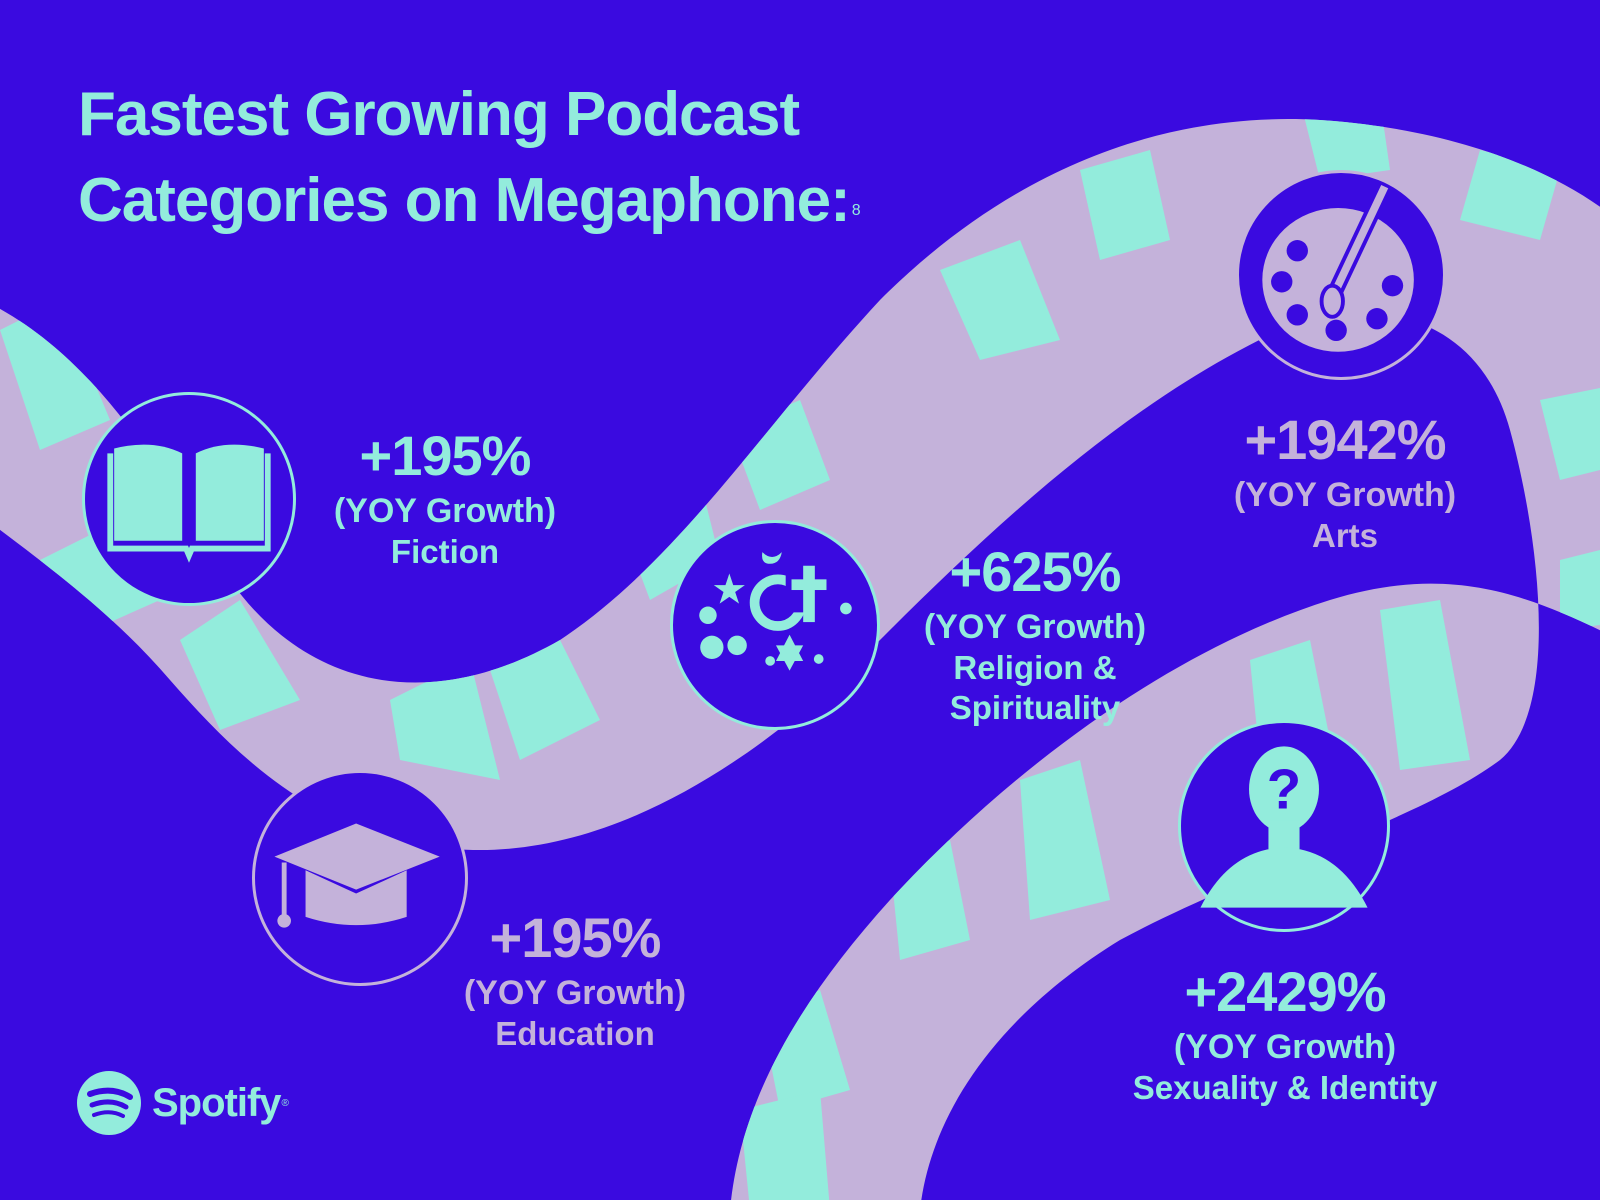  I want to click on arts-yoy-label: (YOY Growth), so click(1345, 495).